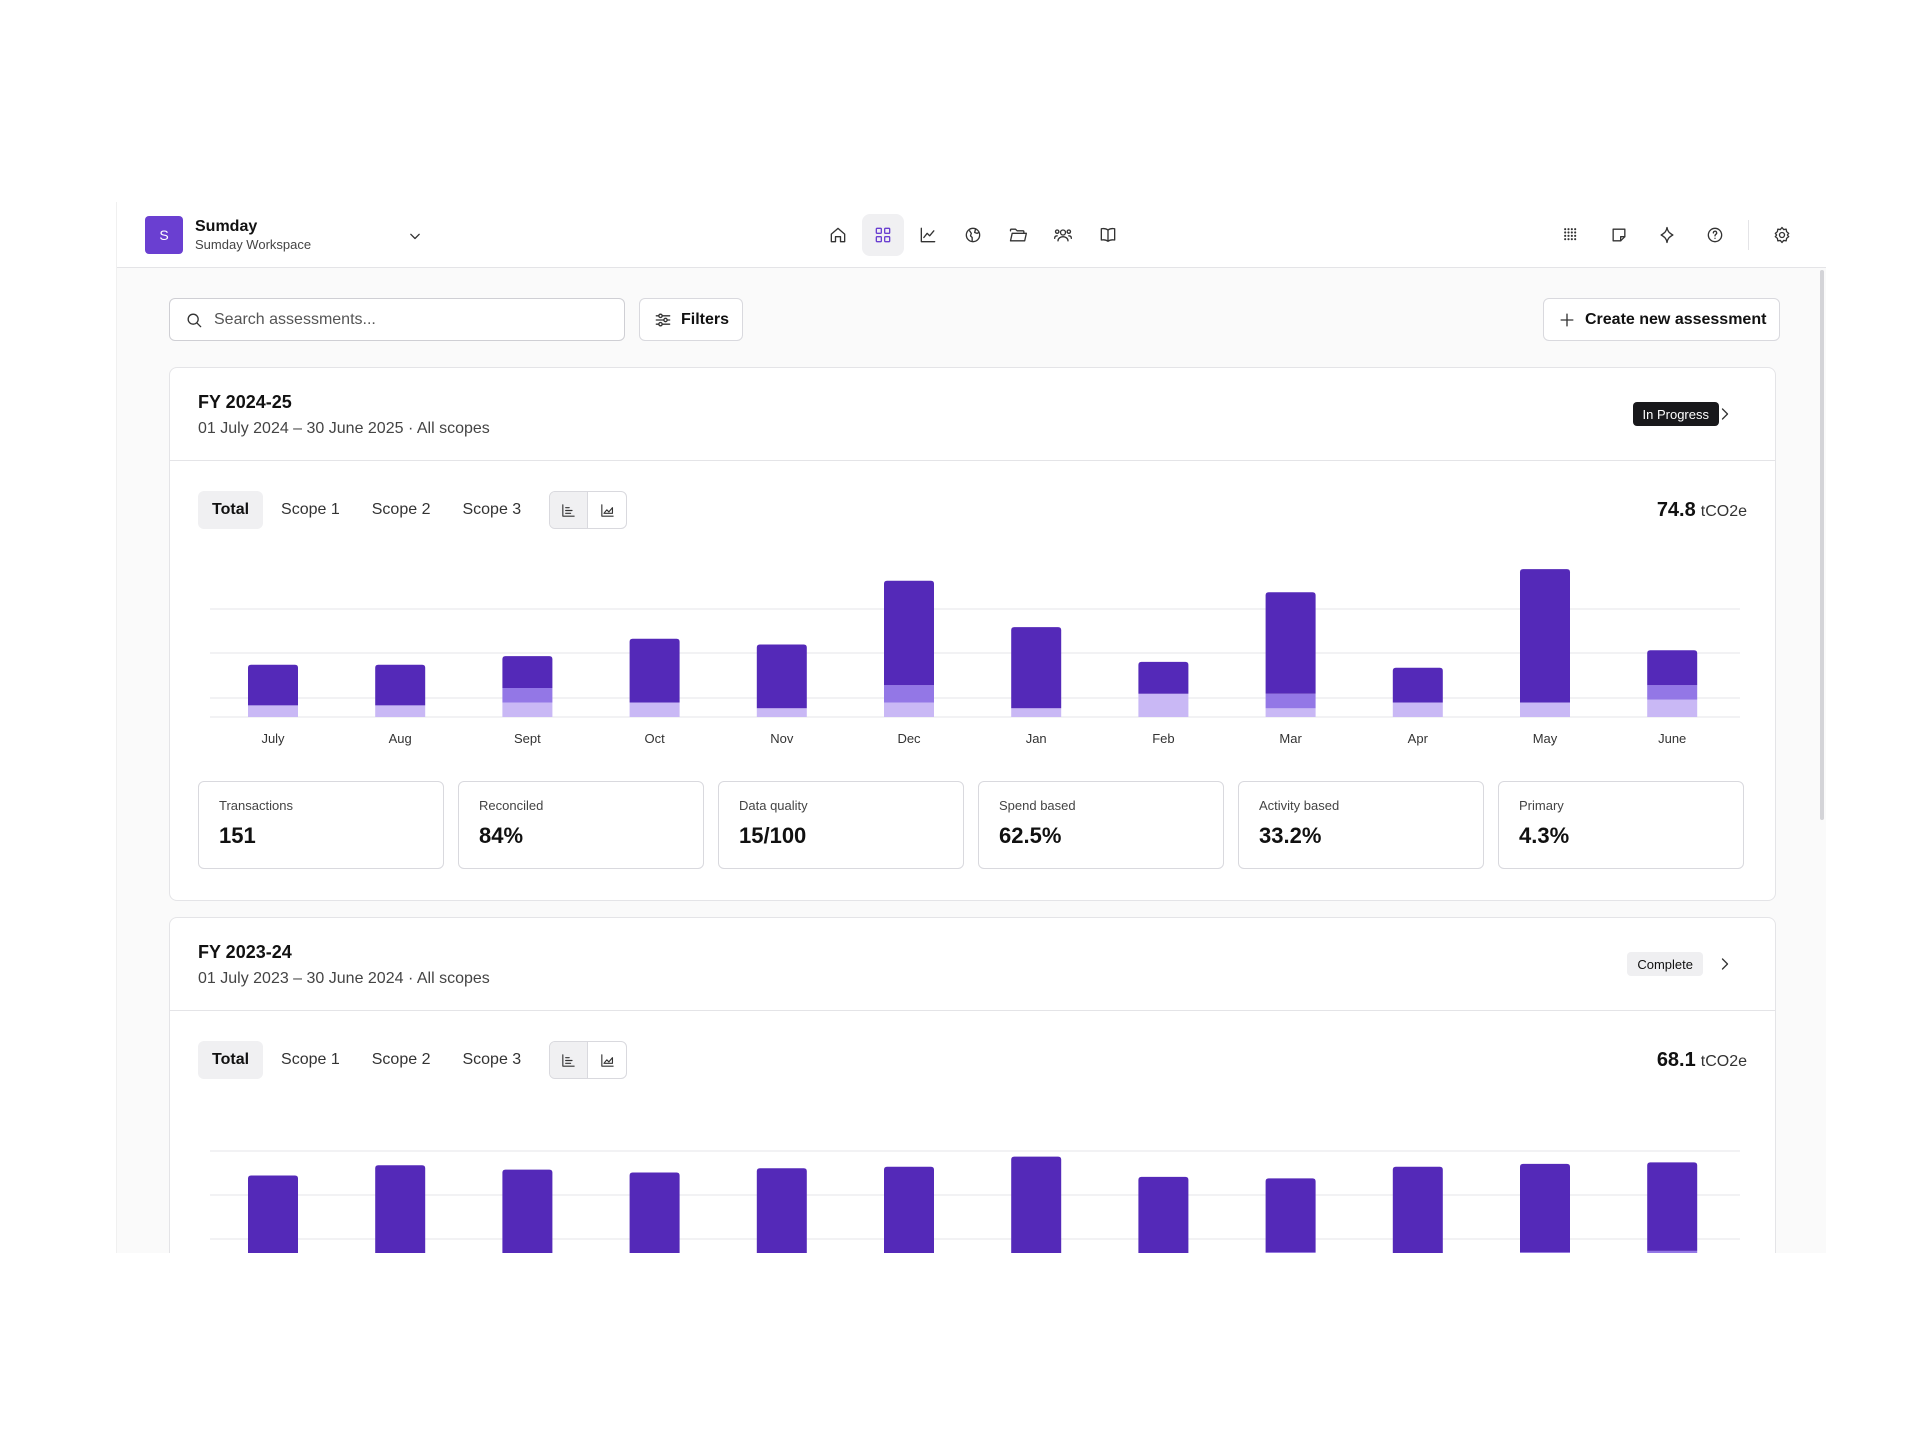 The width and height of the screenshot is (1920, 1440). I want to click on area-chart-icon, so click(607, 1060).